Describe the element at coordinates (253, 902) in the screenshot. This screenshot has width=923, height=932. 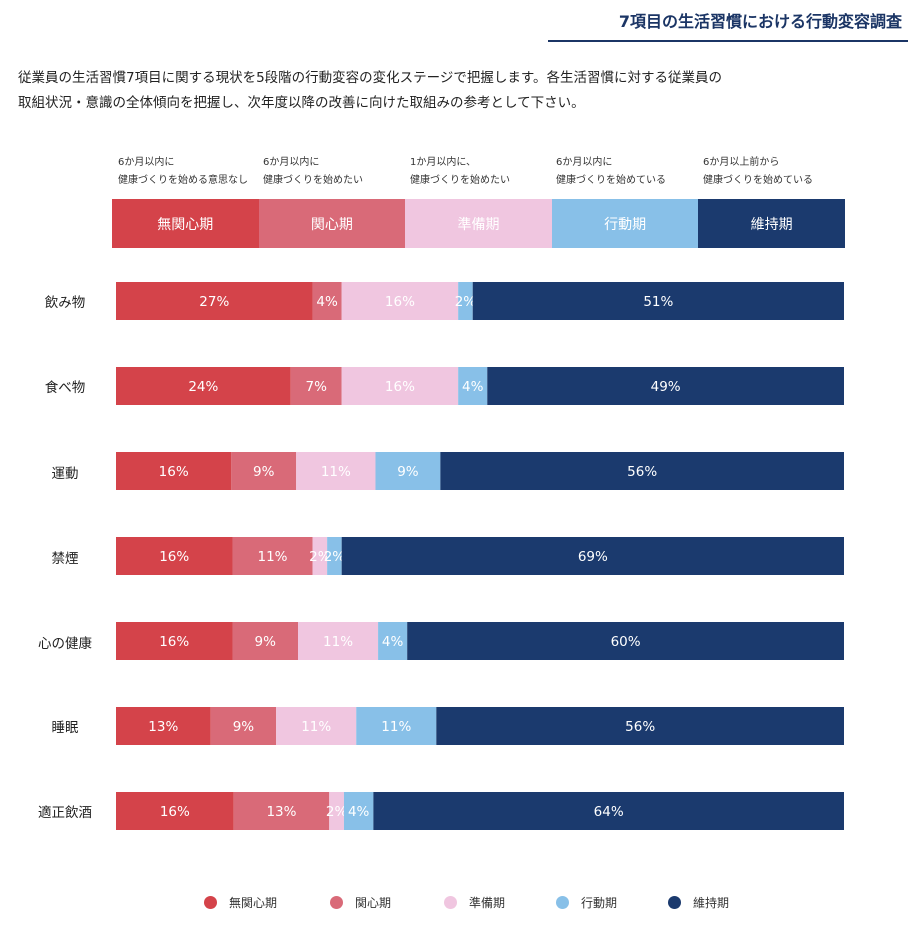
I see `legend-label: 無関心期` at that location.